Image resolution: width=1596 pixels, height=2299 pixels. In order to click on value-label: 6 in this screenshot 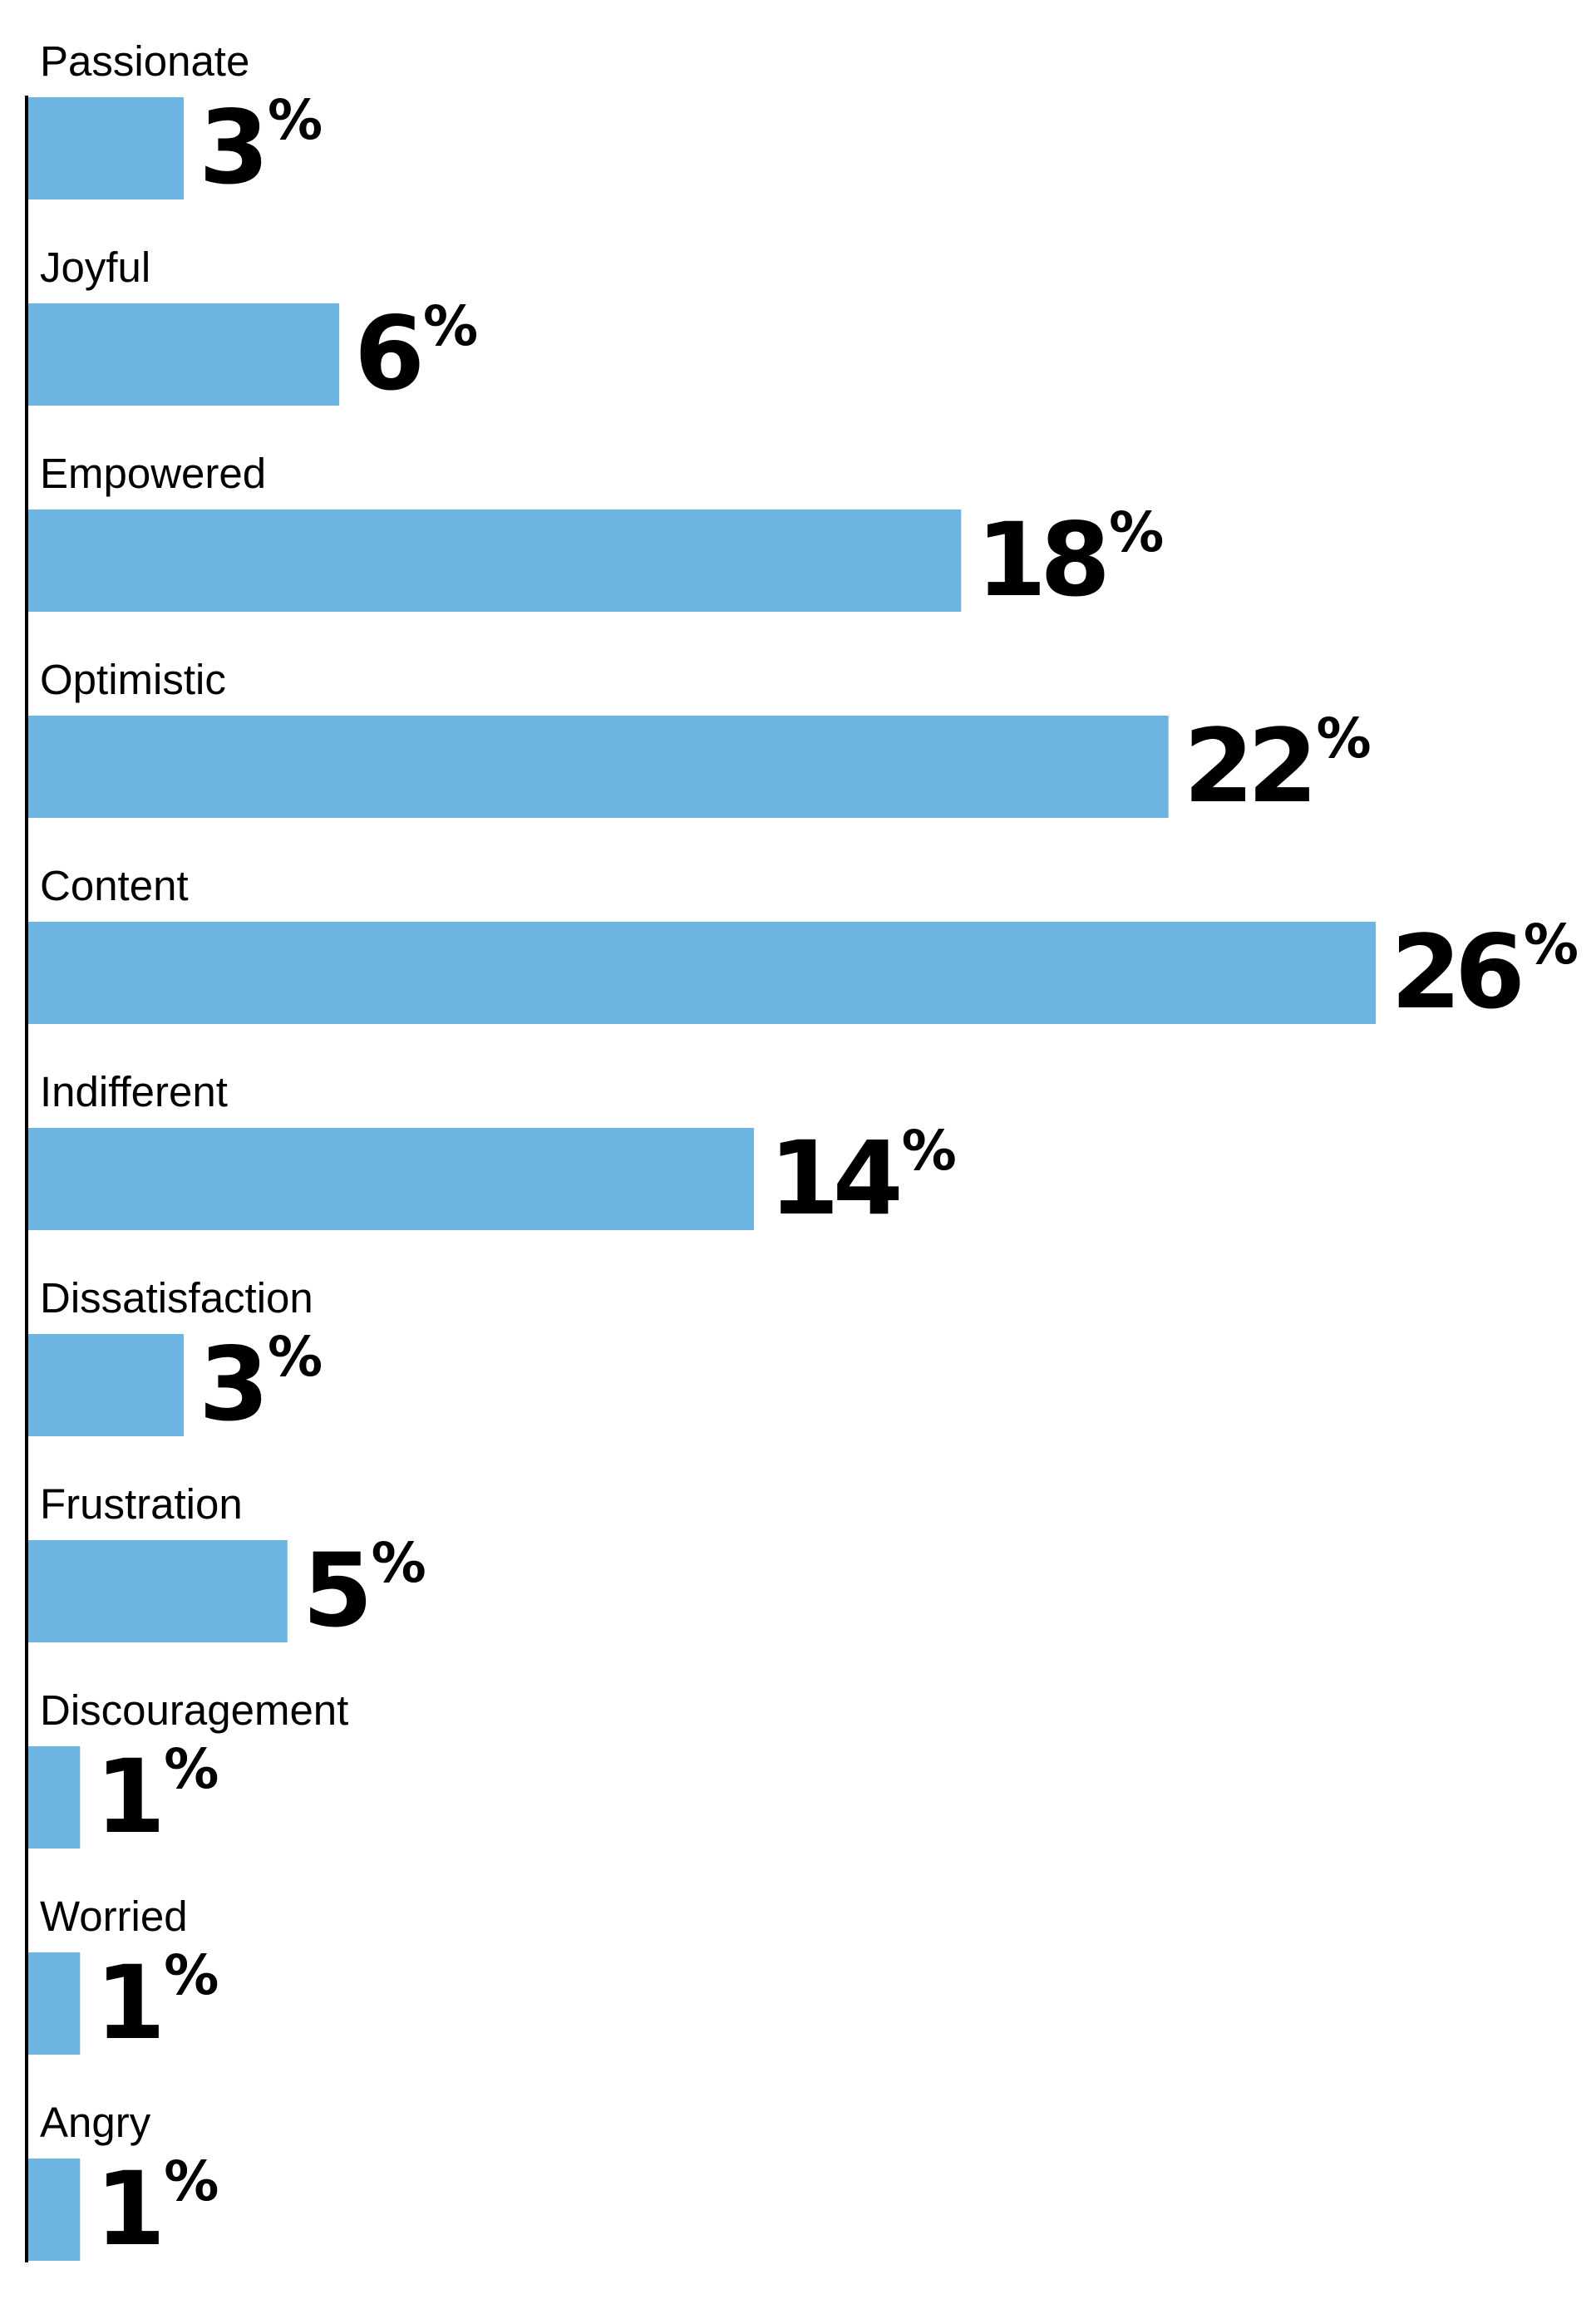, I will do `click(387, 354)`.